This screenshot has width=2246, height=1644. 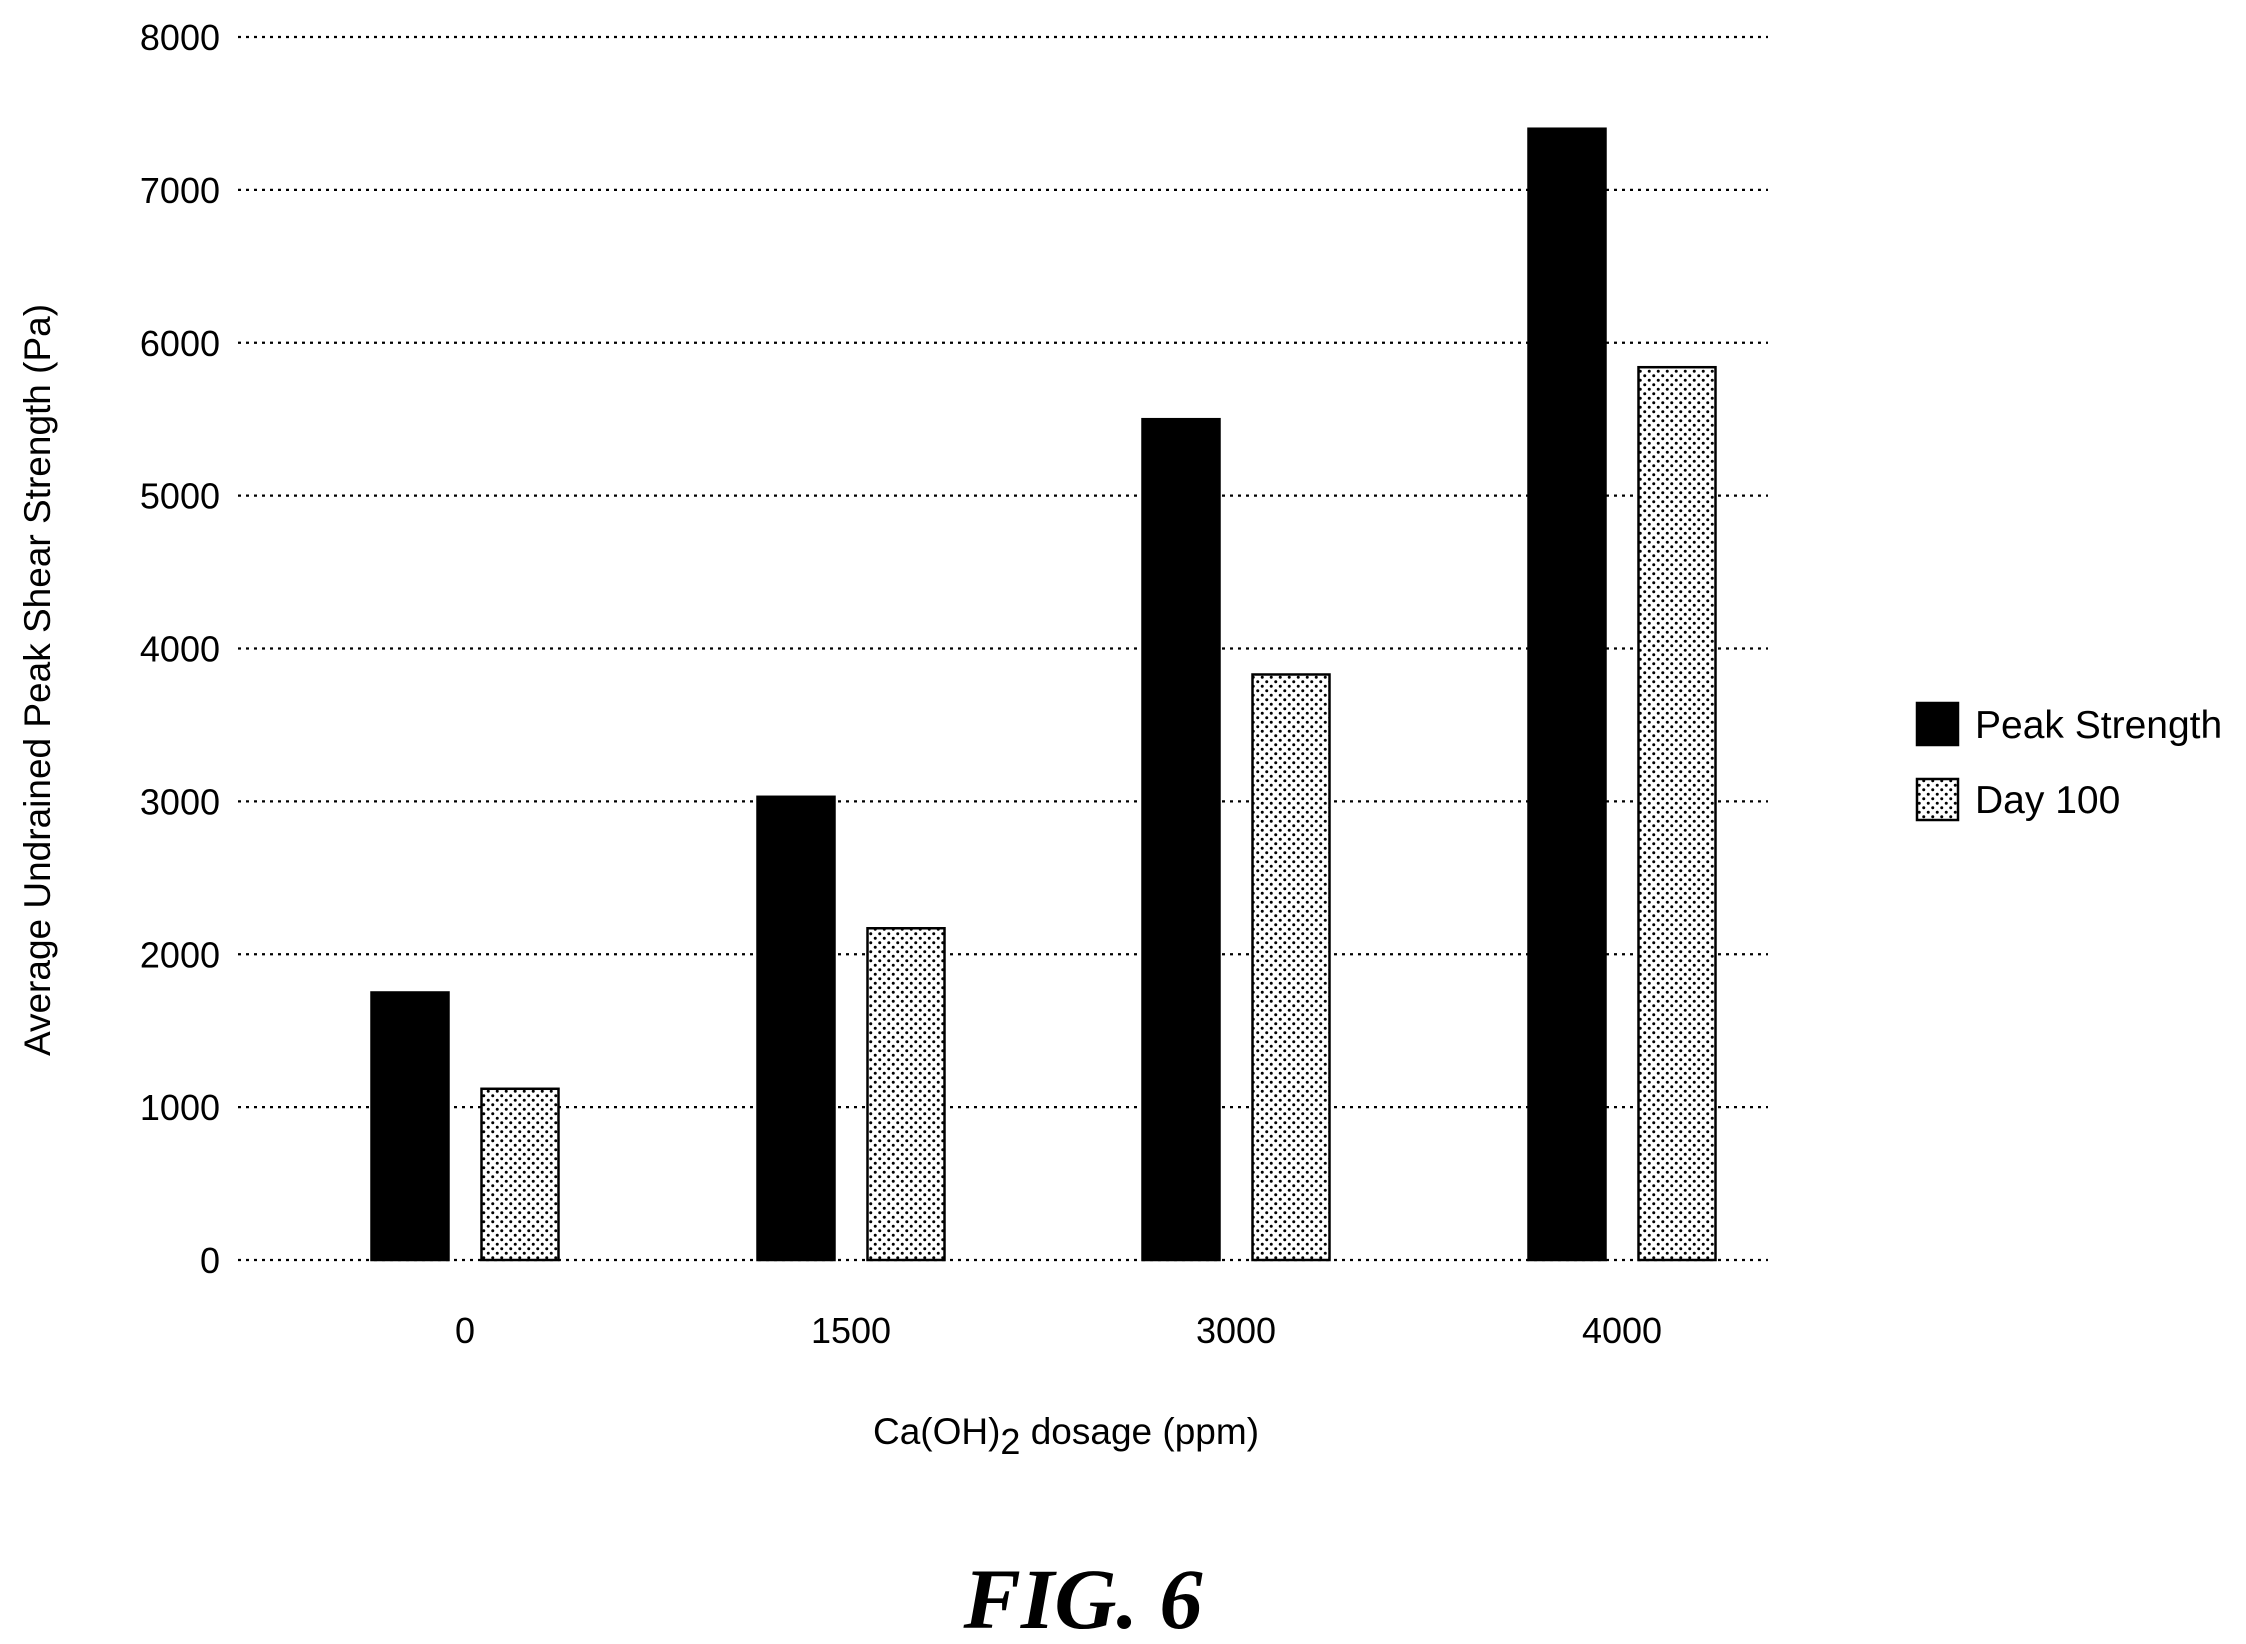 What do you see at coordinates (180, 343) in the screenshot?
I see `y-tick-label-6000: 6000` at bounding box center [180, 343].